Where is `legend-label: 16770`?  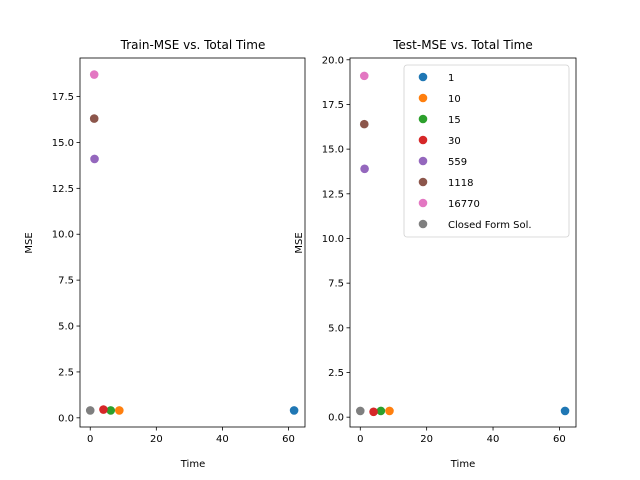
legend-label: 16770 is located at coordinates (464, 204).